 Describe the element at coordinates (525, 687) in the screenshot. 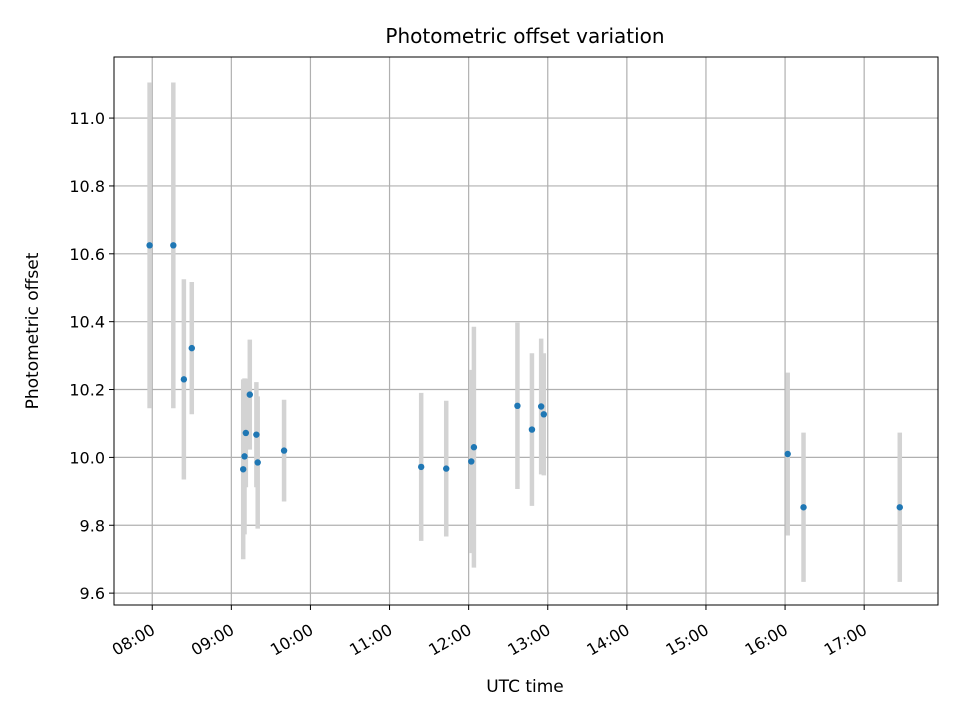

I see `x-axis-title: UTC time` at that location.